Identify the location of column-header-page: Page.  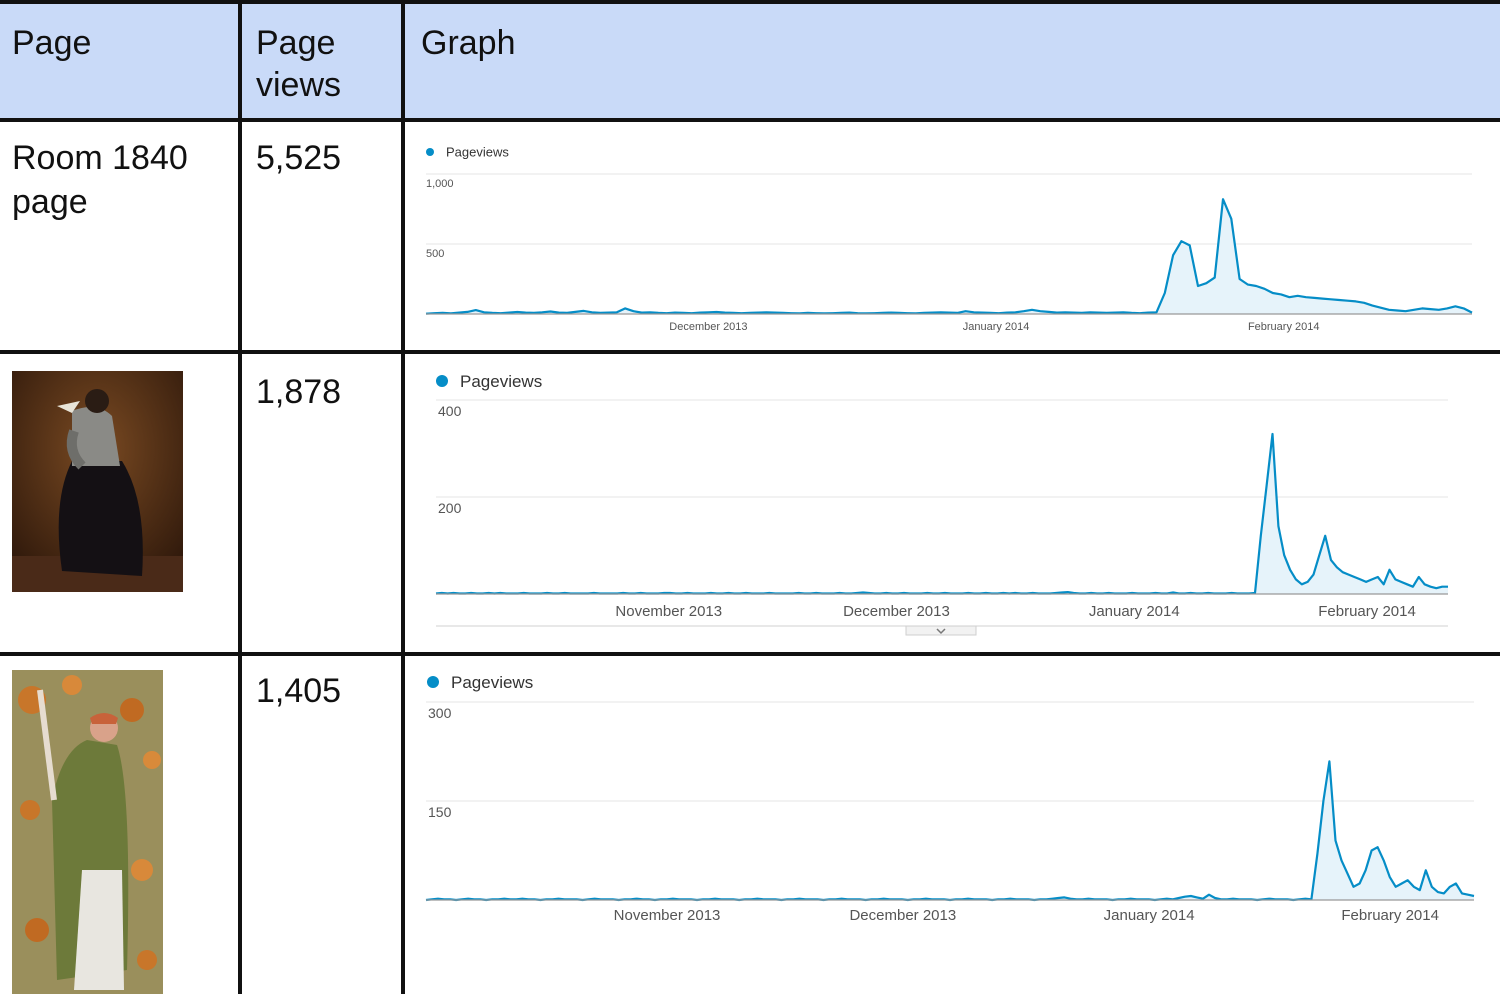
(52, 43).